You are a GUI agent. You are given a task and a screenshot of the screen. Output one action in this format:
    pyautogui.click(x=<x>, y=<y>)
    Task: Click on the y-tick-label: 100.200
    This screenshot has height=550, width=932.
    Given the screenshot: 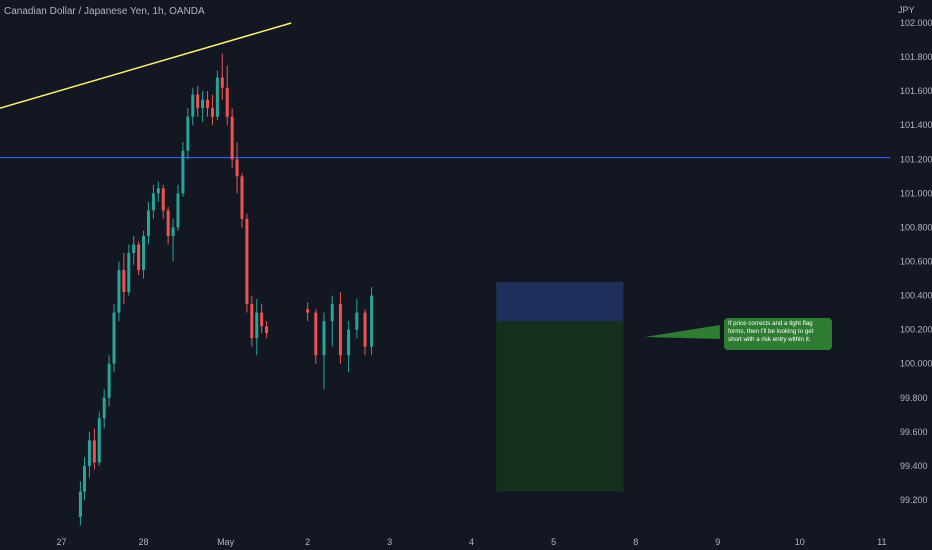 What is the action you would take?
    pyautogui.click(x=916, y=330)
    